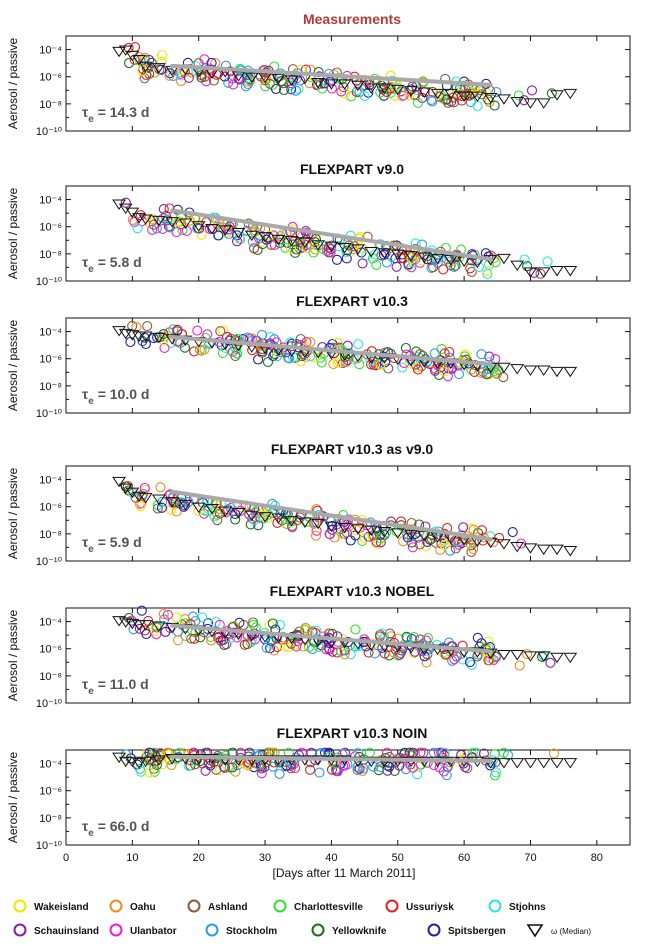 The image size is (652, 946). What do you see at coordinates (50, 360) in the screenshot?
I see `y-tick-label: 10⁻⁶` at bounding box center [50, 360].